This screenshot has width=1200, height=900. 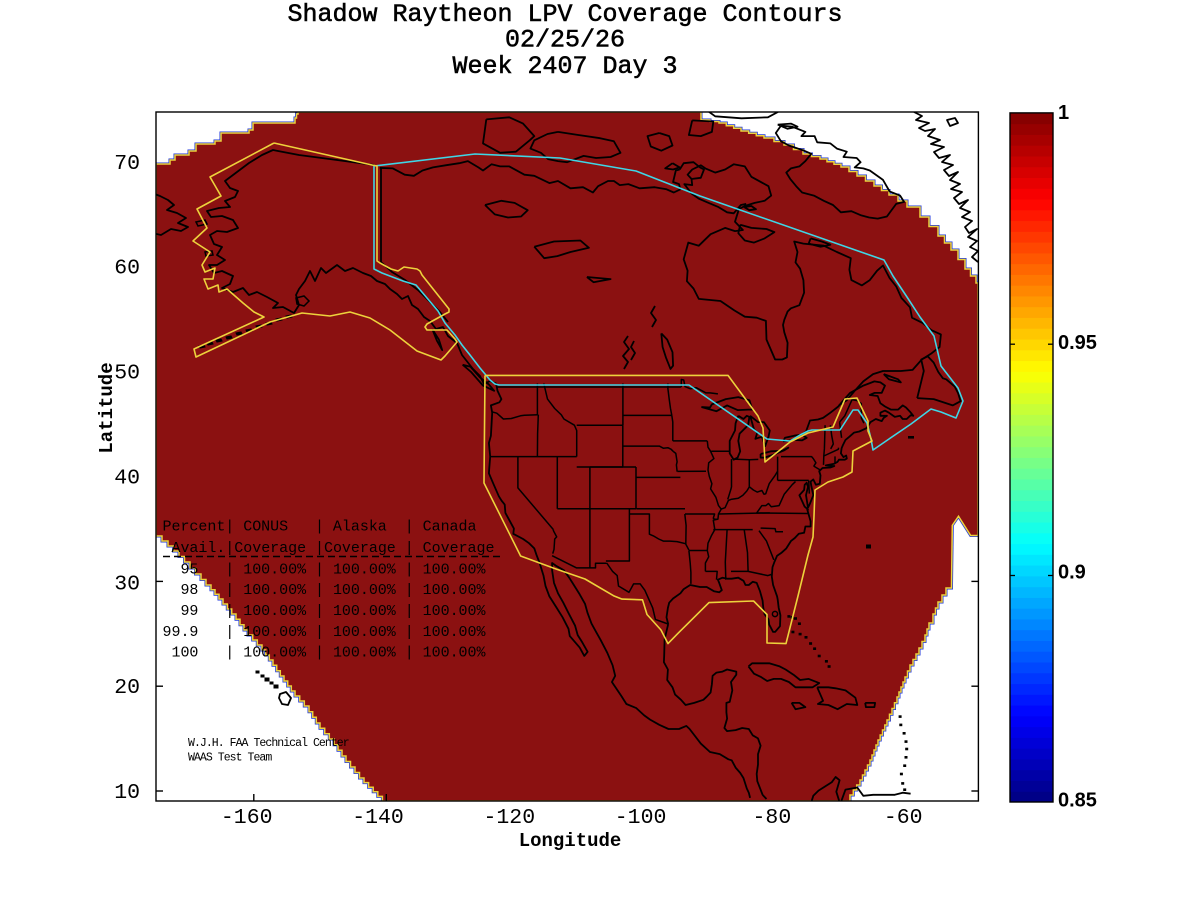 What do you see at coordinates (570, 841) in the screenshot?
I see `svg-text: Longitude` at bounding box center [570, 841].